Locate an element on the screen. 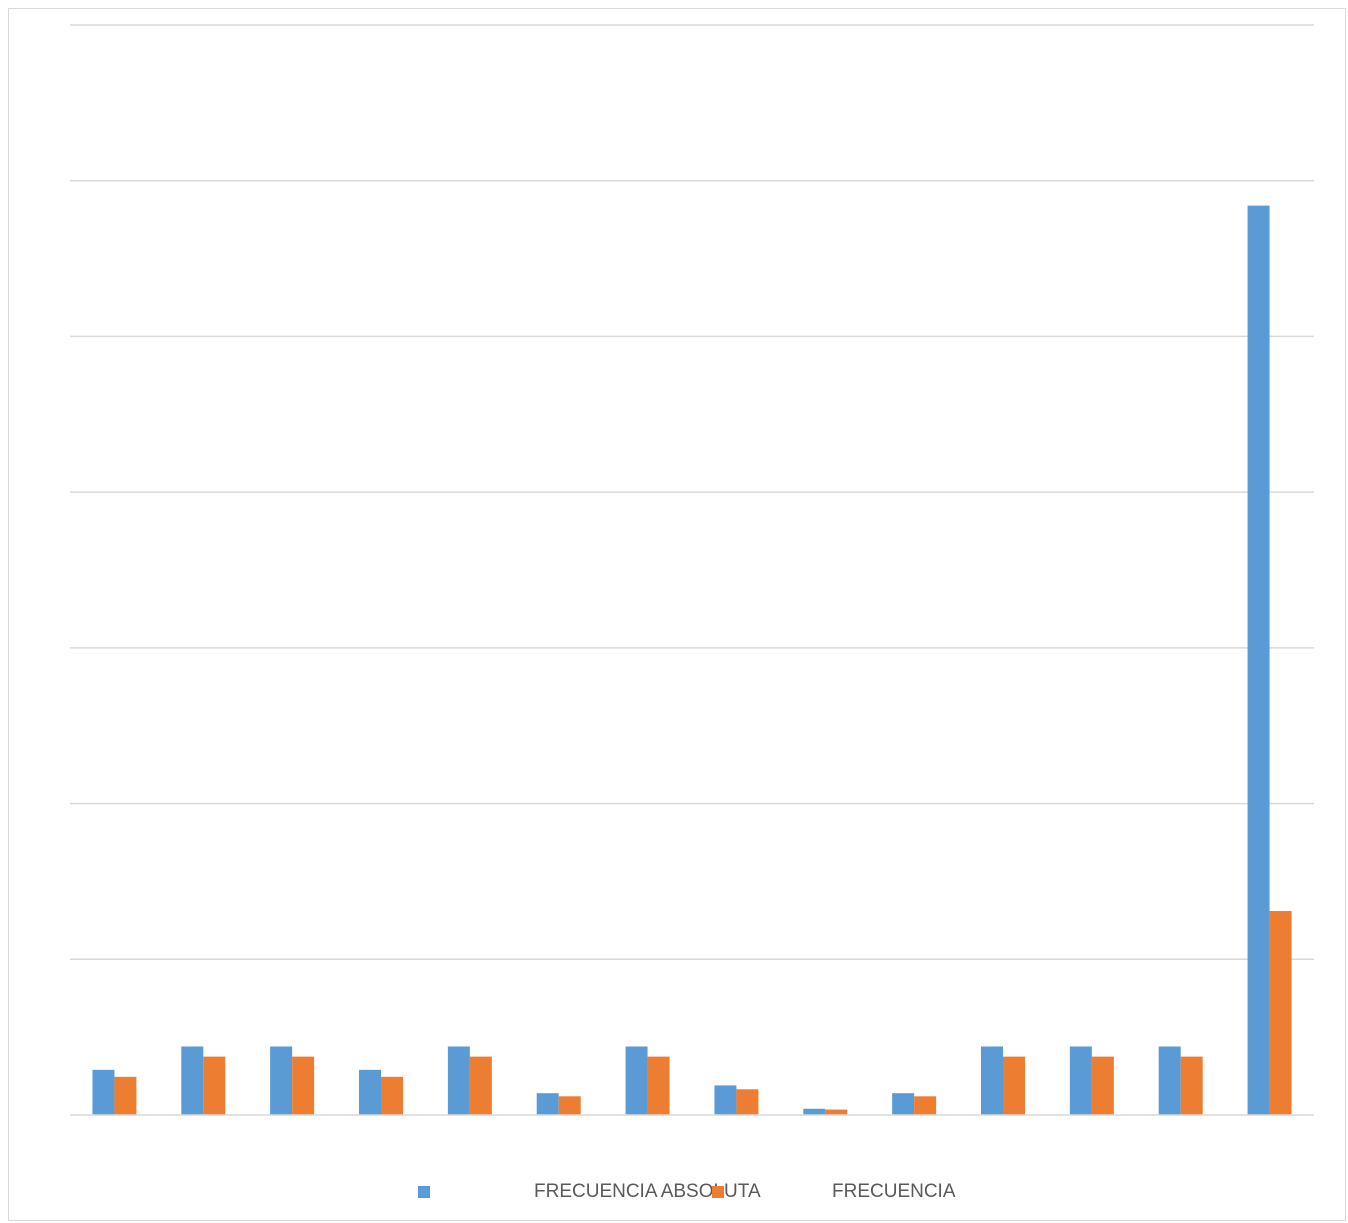  legend-label-frecuencia: FRECUENCIA is located at coordinates (894, 1191).